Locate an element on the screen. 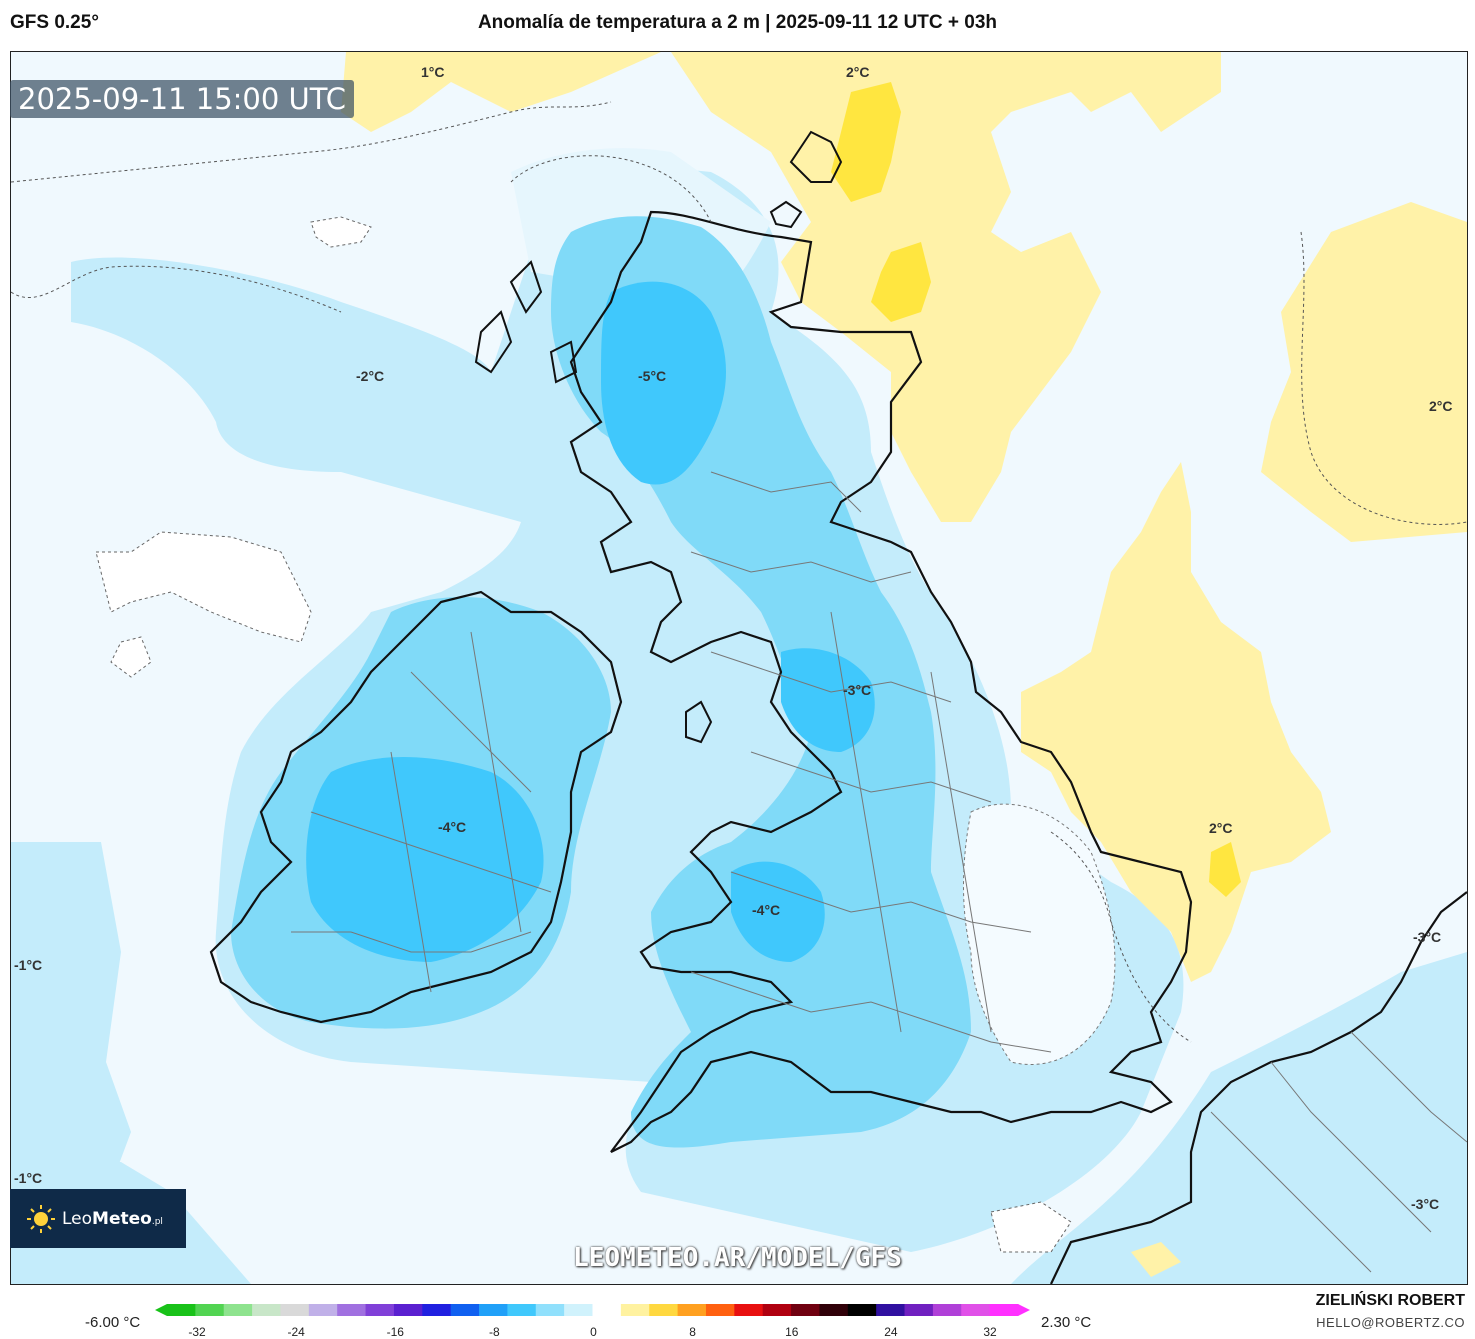 The width and height of the screenshot is (1475, 1339). anomaly-area-scotland-core is located at coordinates (663, 383).